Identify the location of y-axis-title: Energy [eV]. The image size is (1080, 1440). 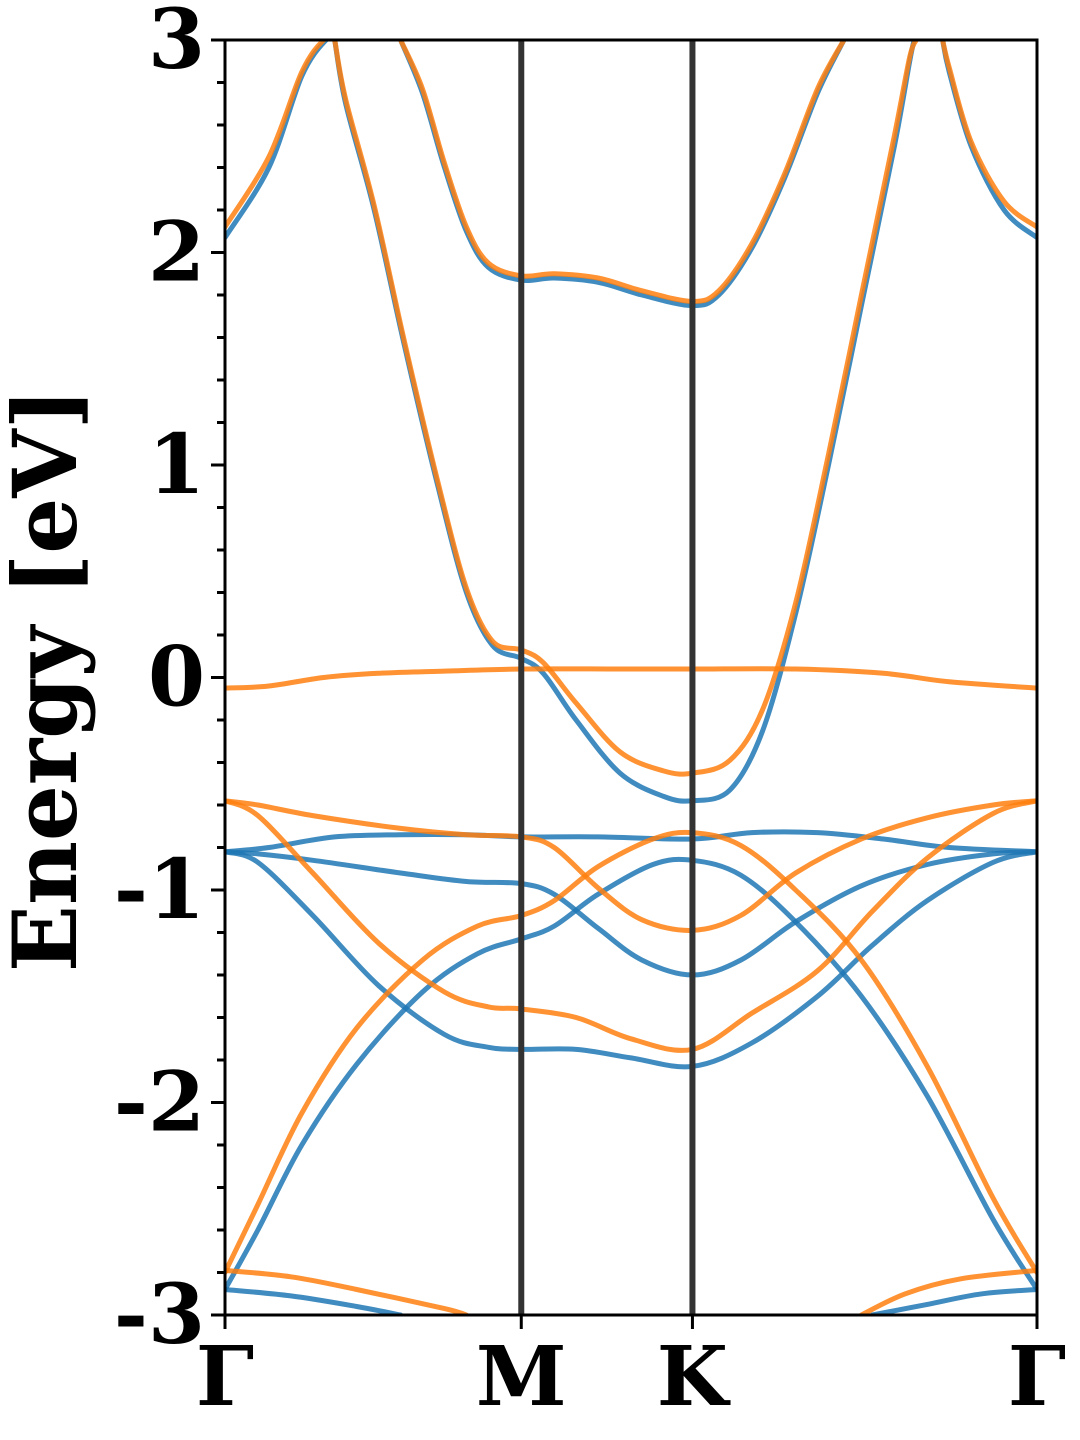
(48, 680).